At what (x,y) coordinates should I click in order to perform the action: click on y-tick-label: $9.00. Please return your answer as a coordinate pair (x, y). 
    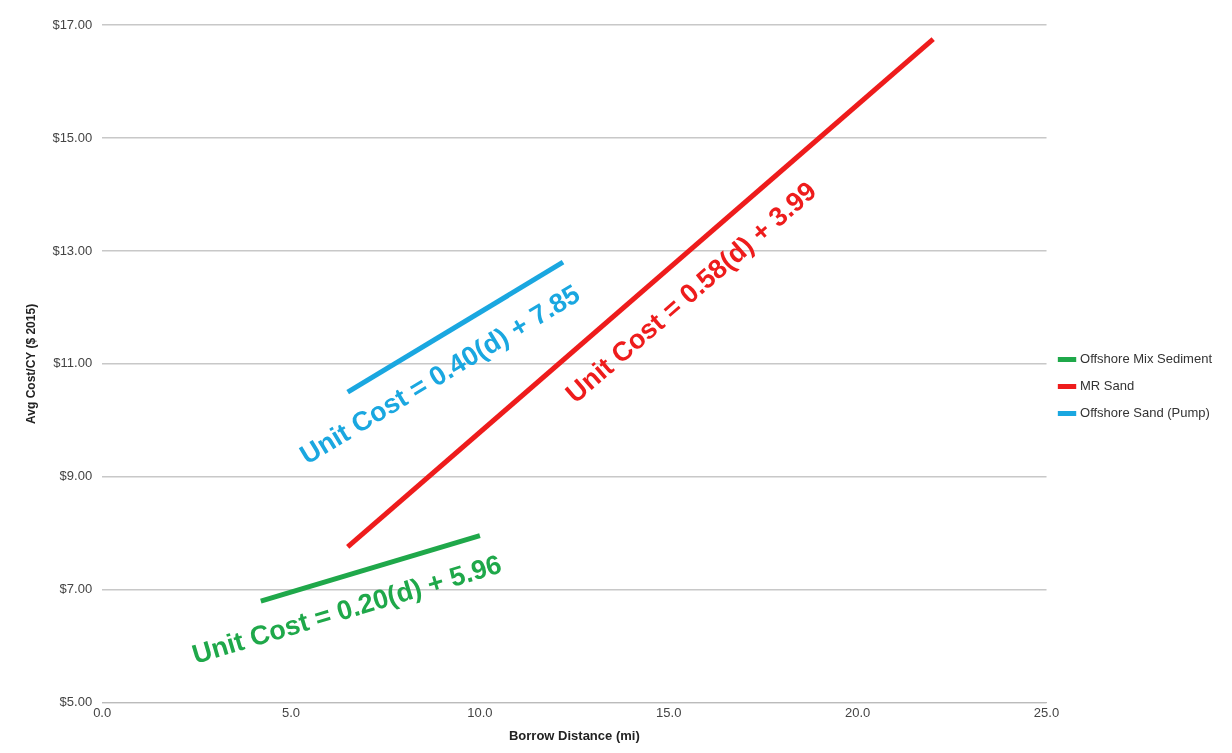
    Looking at the image, I should click on (76, 476).